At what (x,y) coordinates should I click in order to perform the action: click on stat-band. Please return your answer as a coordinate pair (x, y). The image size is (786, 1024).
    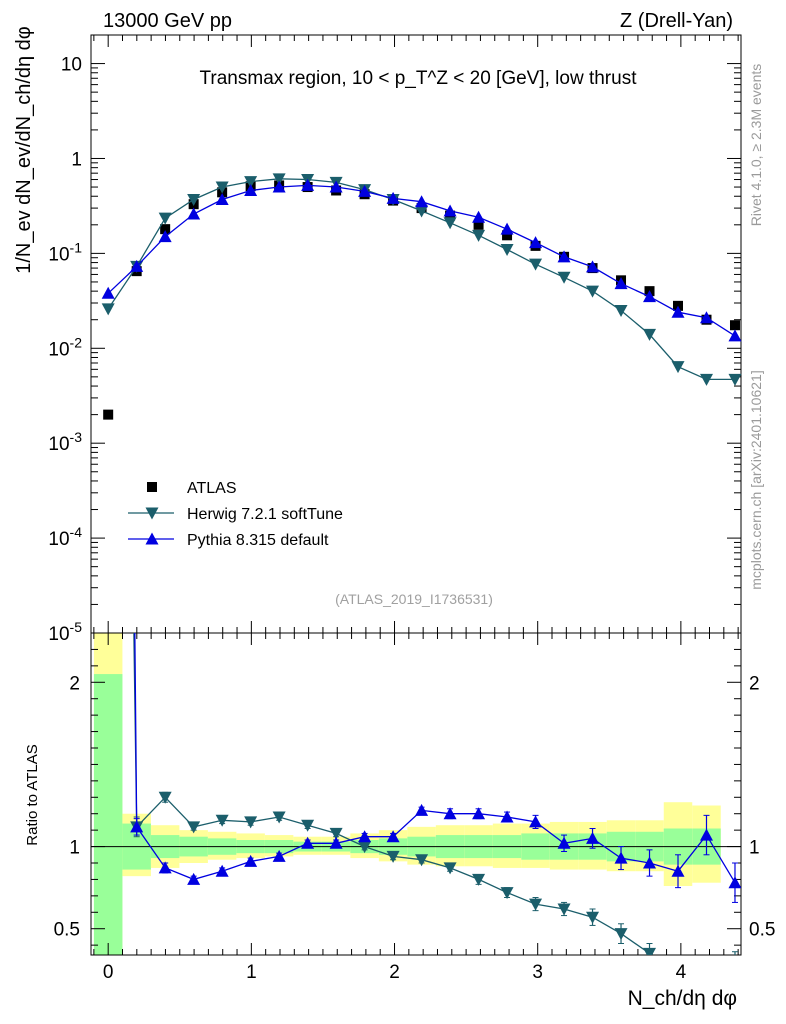
    Looking at the image, I should click on (108, 814).